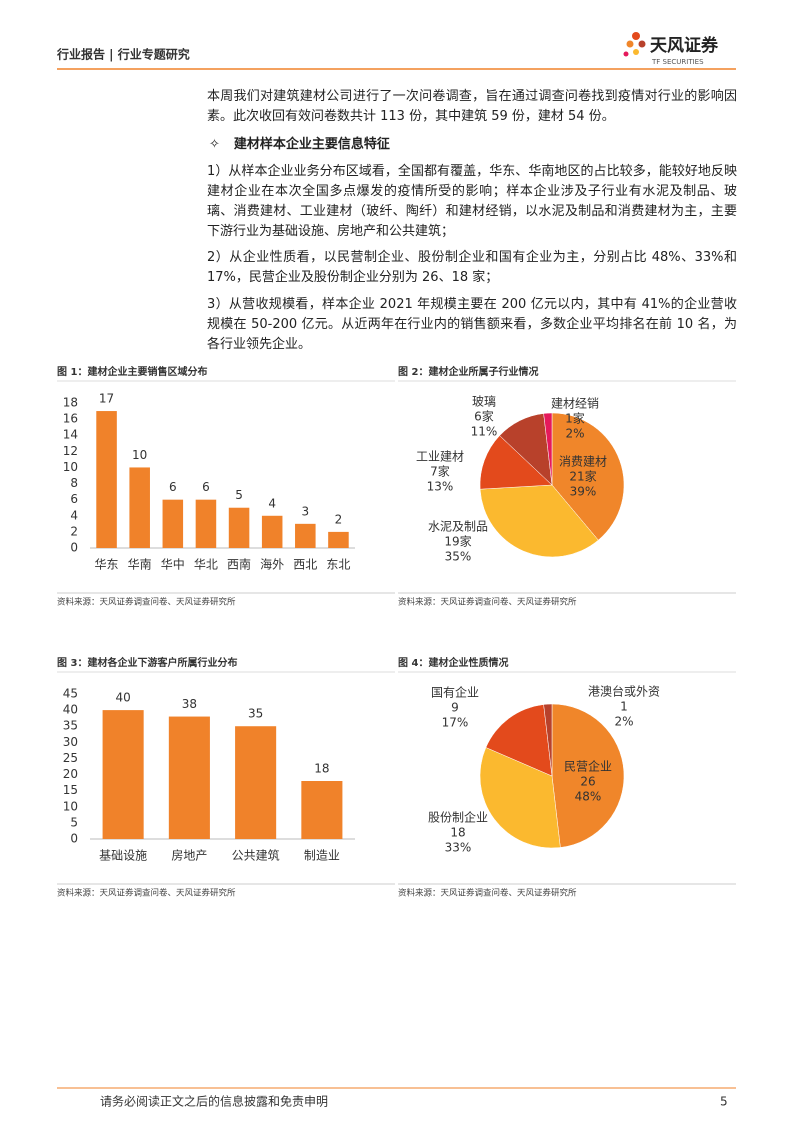 The width and height of the screenshot is (793, 1122). What do you see at coordinates (468, 371) in the screenshot?
I see `figure-title: 图 2：建材企业所属子行业情况` at bounding box center [468, 371].